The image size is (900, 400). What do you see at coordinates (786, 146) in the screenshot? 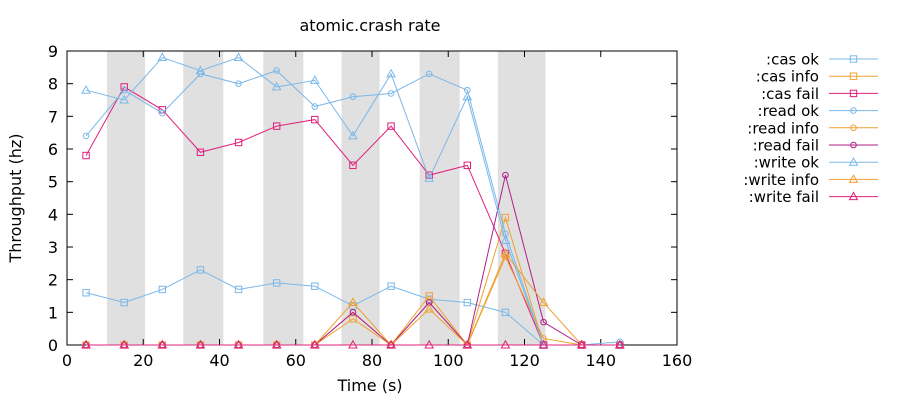
I see `legend-label: :read fail` at bounding box center [786, 146].